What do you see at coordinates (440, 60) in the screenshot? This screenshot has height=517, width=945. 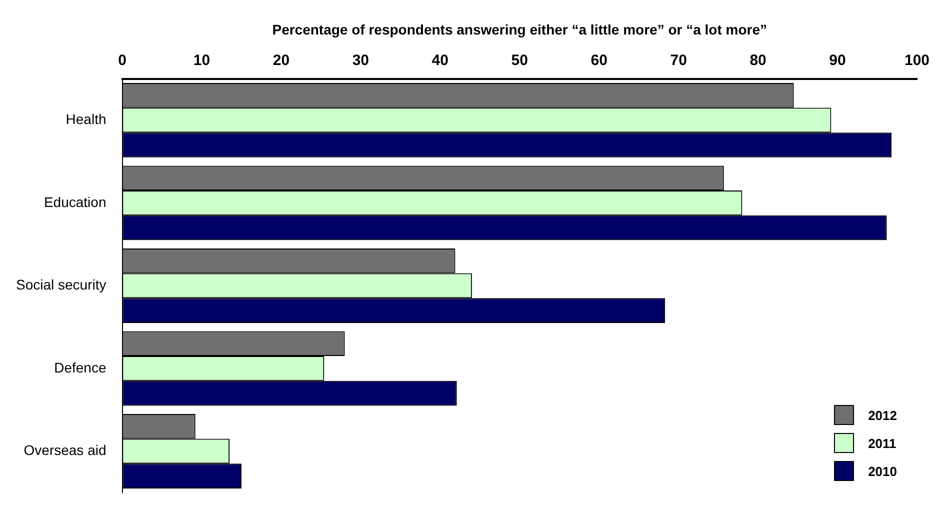 I see `x-tick-label: 40` at bounding box center [440, 60].